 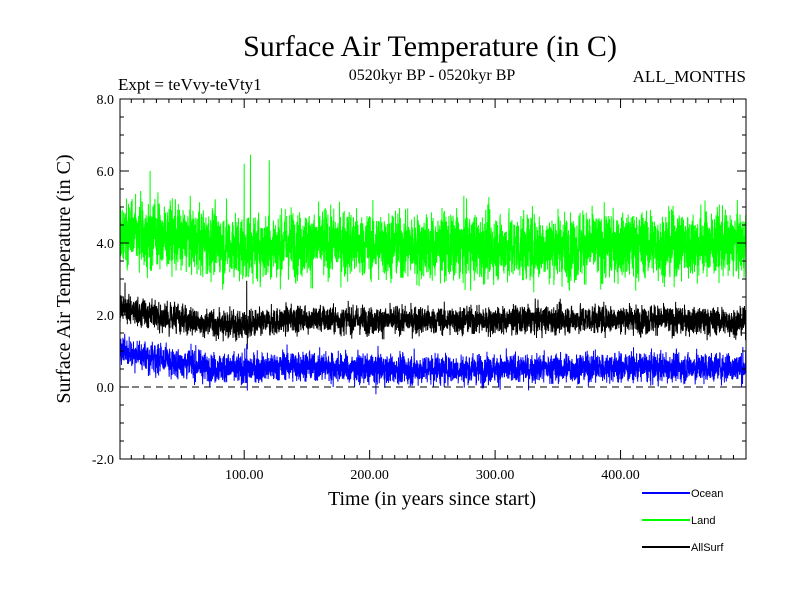 I want to click on x-tick-label: 400.00, so click(x=620, y=475).